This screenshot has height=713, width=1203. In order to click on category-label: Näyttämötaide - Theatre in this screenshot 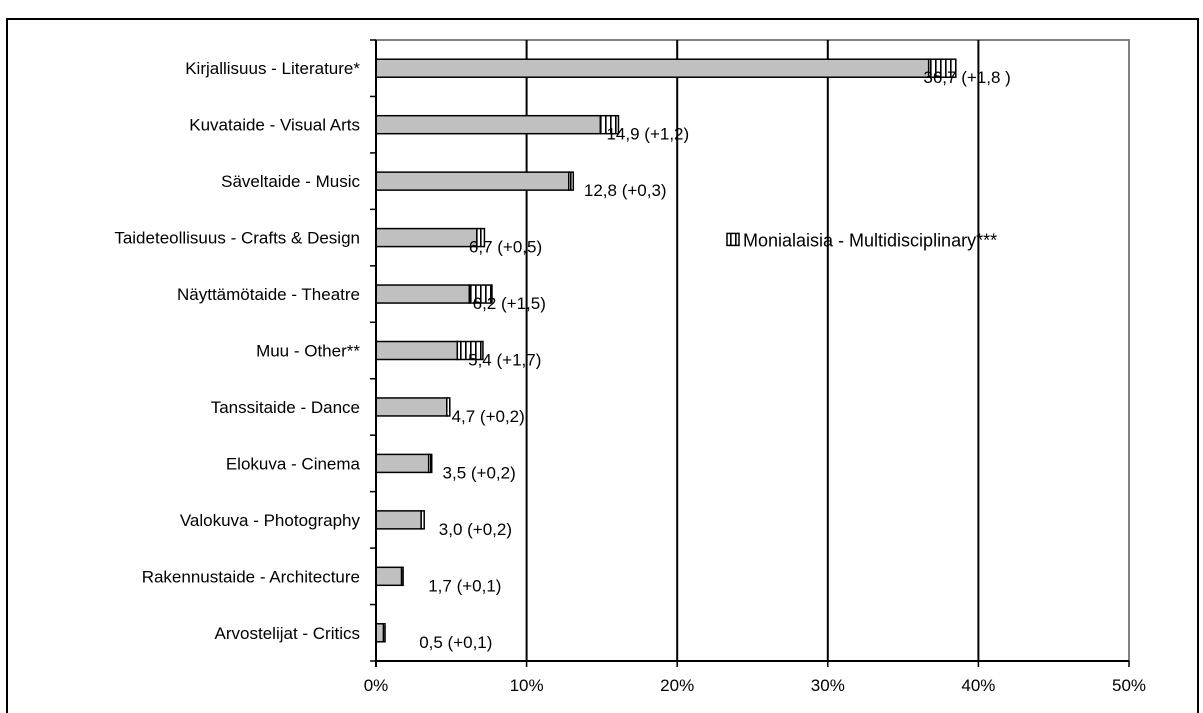, I will do `click(268, 294)`.